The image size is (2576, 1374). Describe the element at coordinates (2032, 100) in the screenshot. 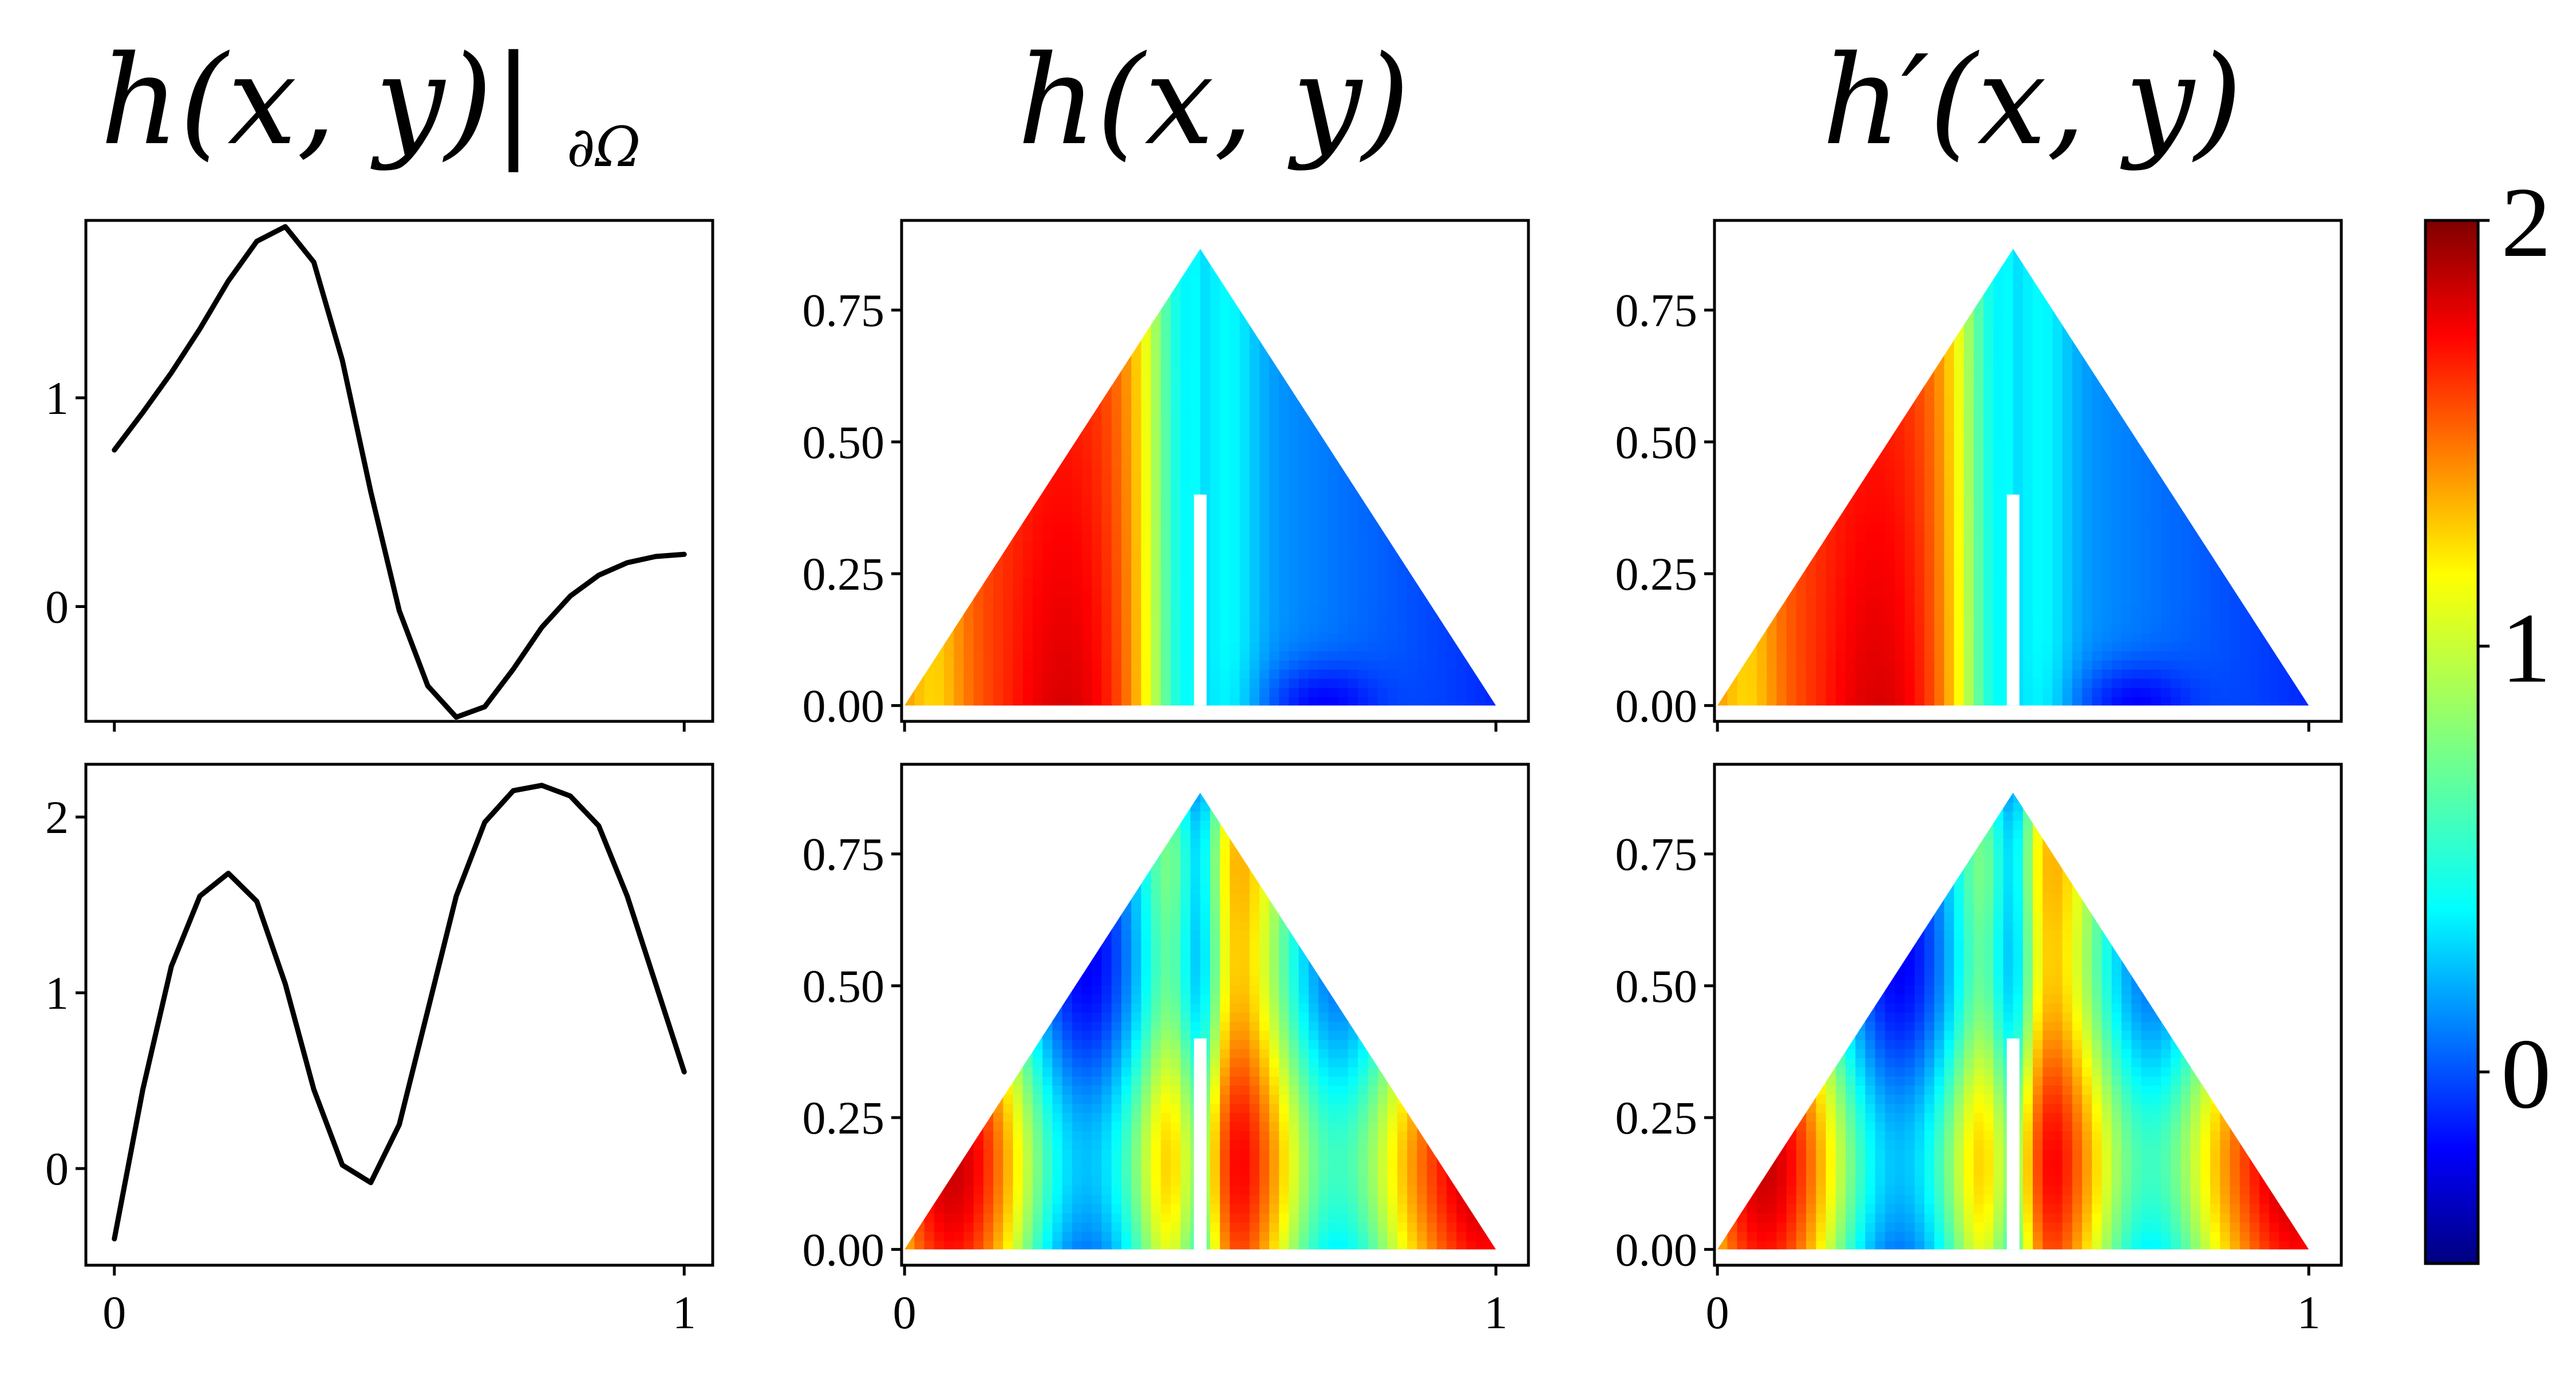

I see `title-h-prime: h′(x, y)` at that location.